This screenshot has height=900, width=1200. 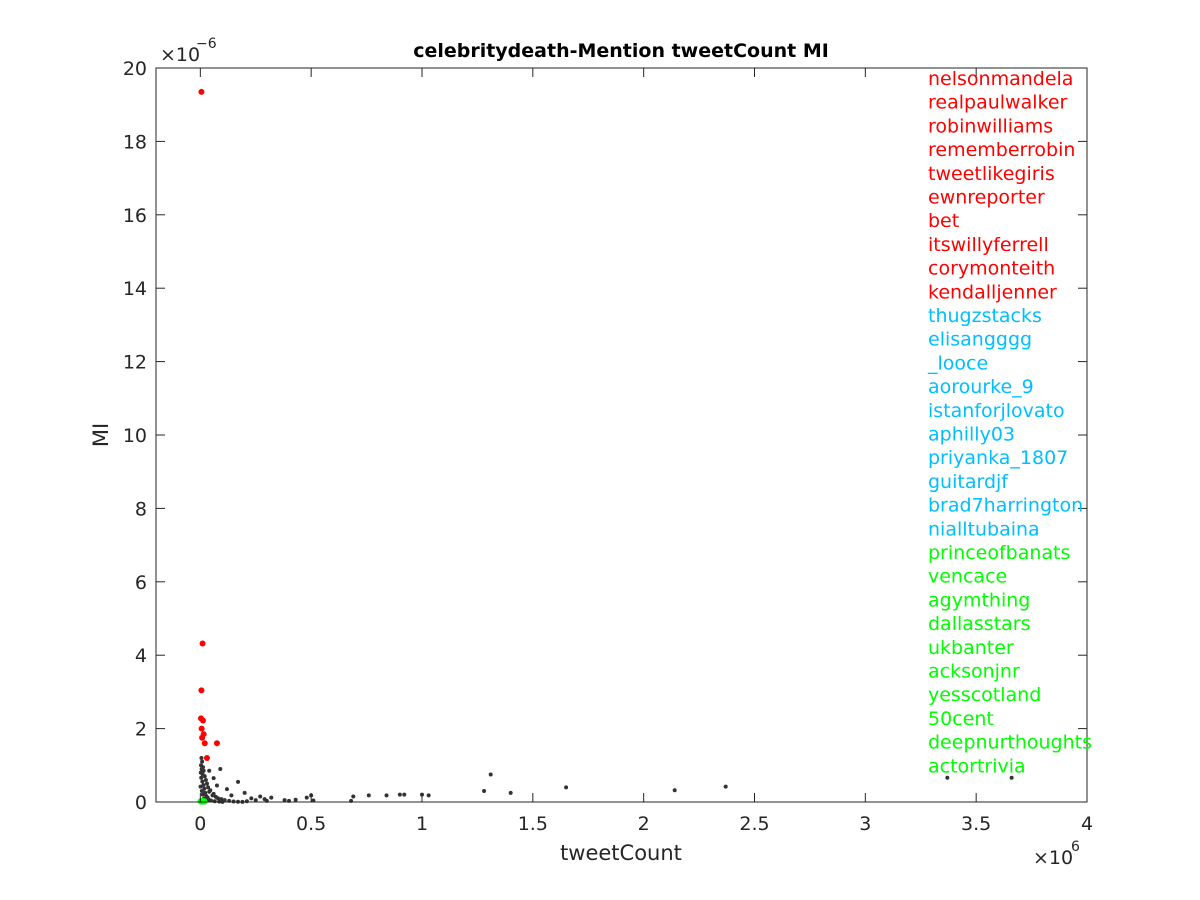 I want to click on x-tick-label: 0.5, so click(x=311, y=824).